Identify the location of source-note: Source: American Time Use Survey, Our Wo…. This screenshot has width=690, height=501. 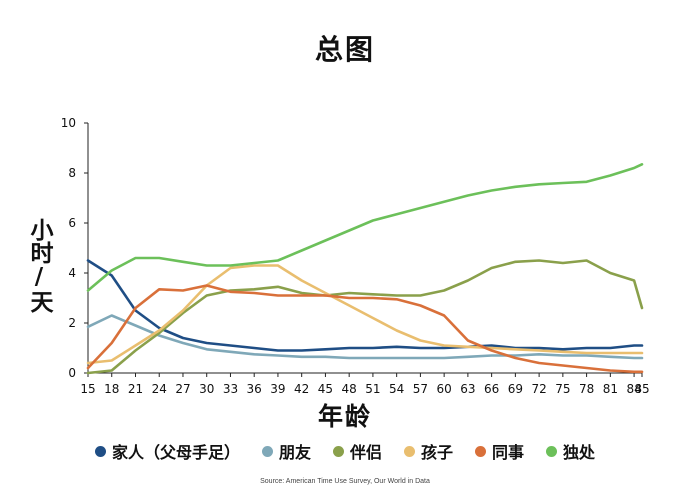
(345, 481).